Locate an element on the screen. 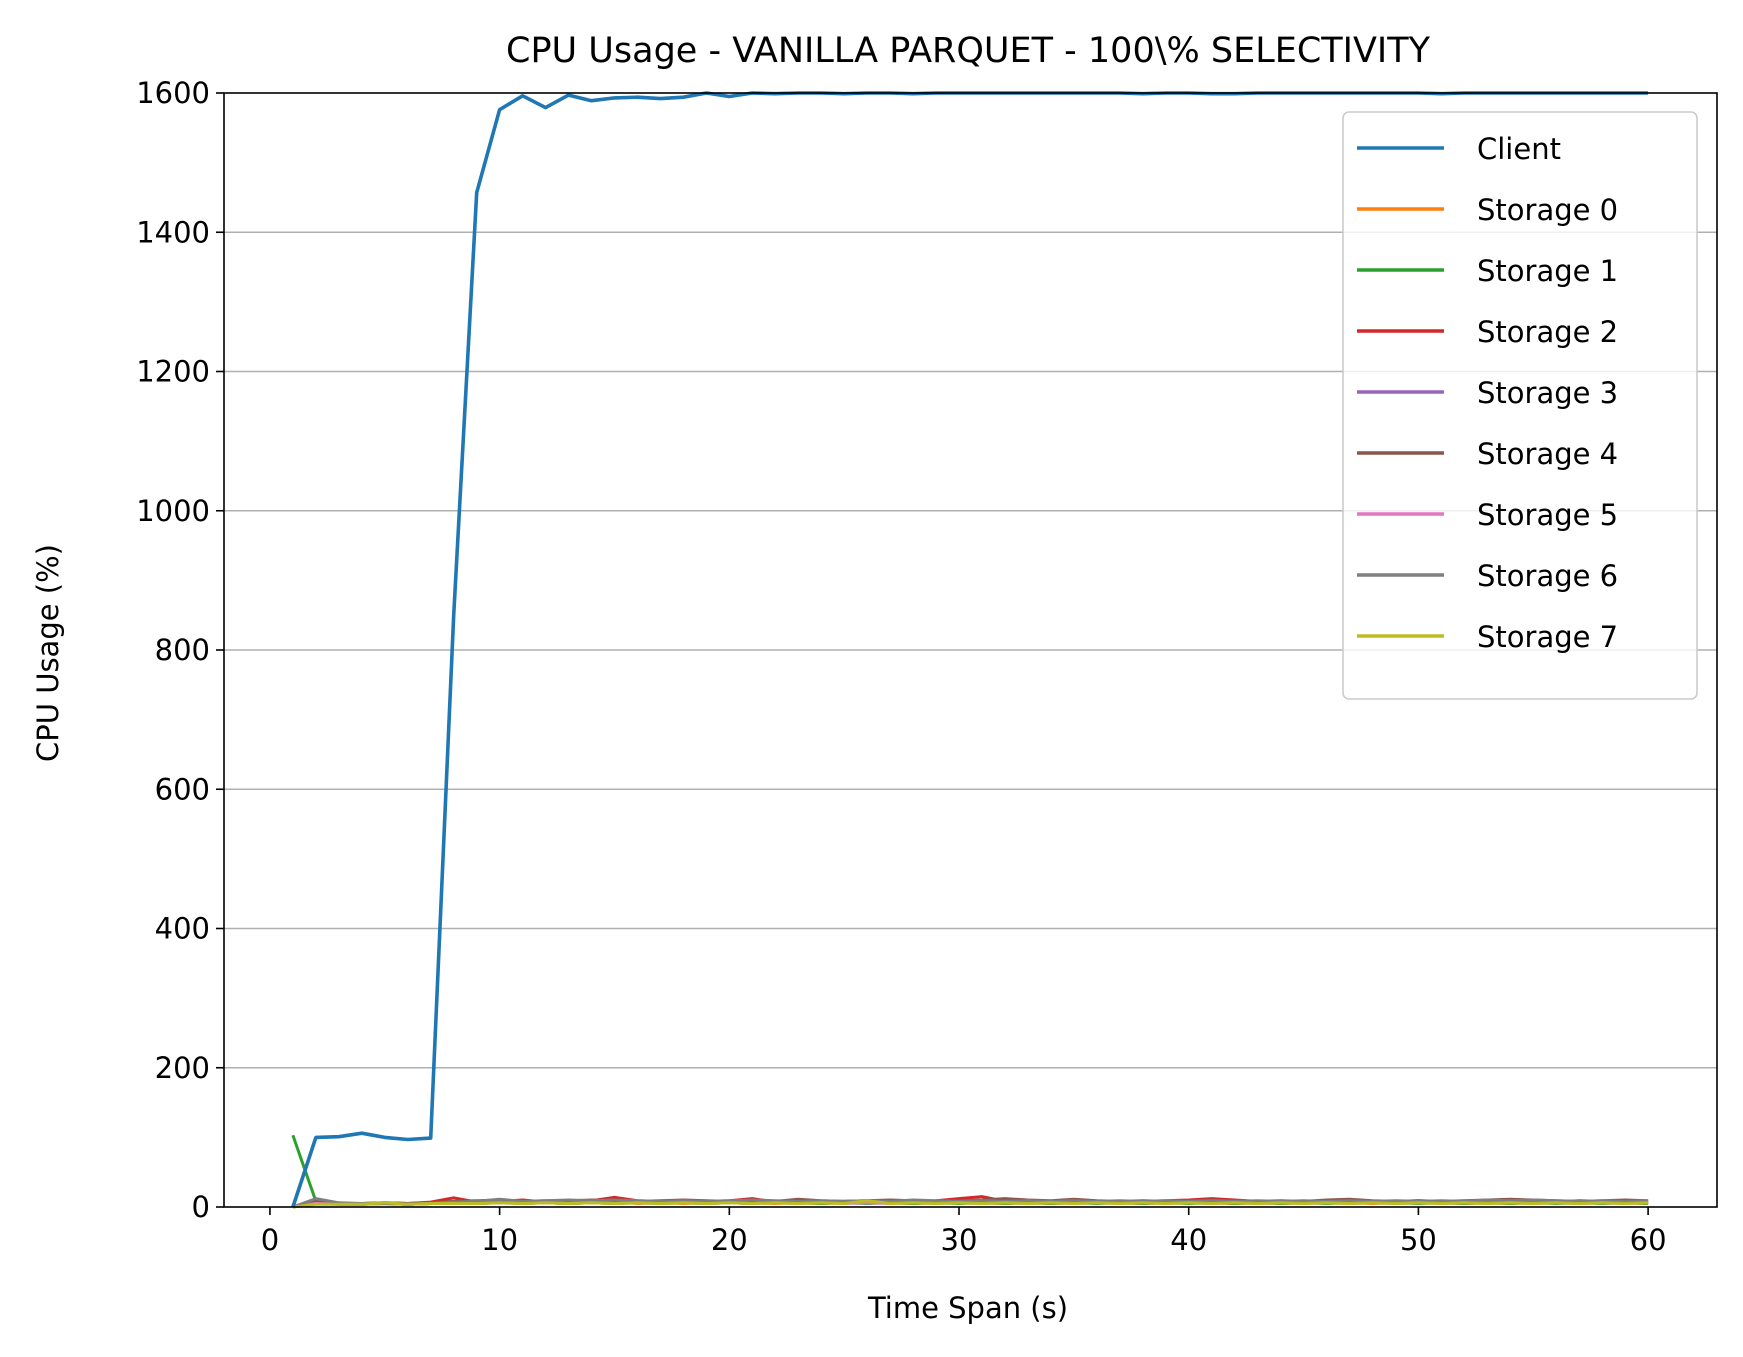  legend-label-storage-7: Storage 7 is located at coordinates (1547, 637).